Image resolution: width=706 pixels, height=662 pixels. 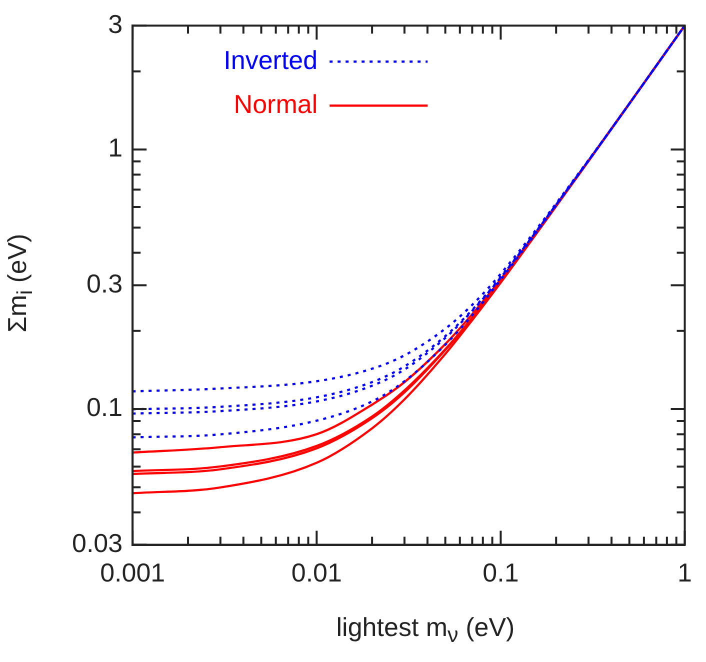 What do you see at coordinates (685, 573) in the screenshot?
I see `x-tick-label: 1` at bounding box center [685, 573].